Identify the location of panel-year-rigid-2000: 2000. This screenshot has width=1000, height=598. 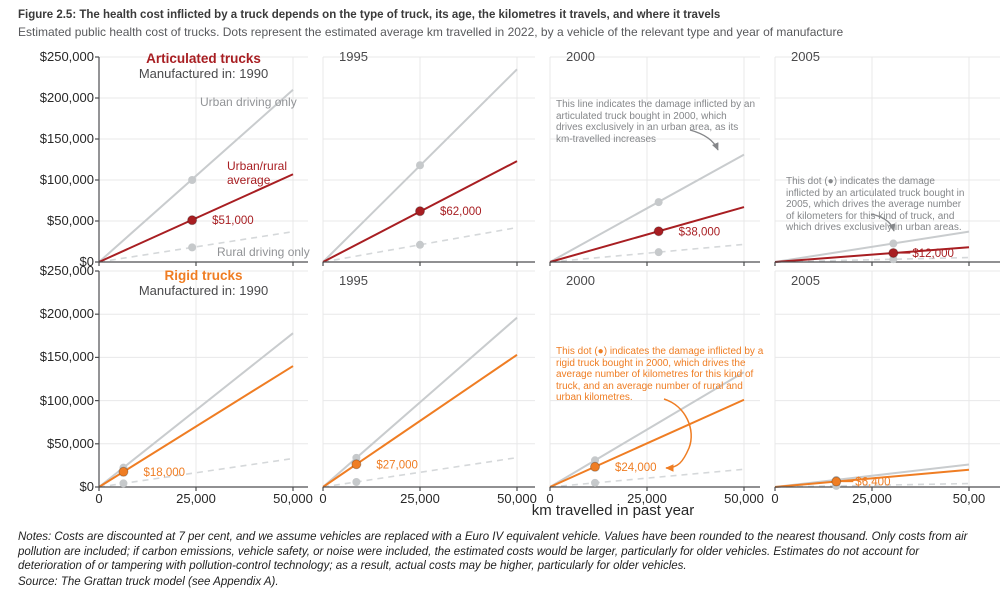
(580, 280).